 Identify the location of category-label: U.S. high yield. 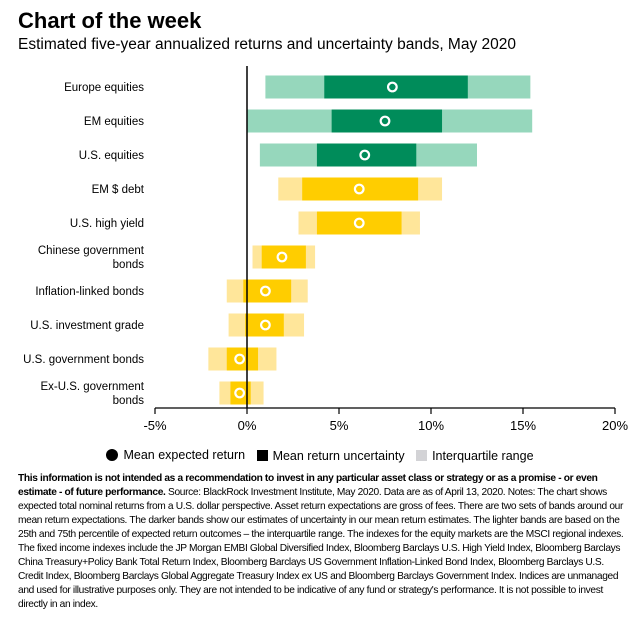
(107, 224).